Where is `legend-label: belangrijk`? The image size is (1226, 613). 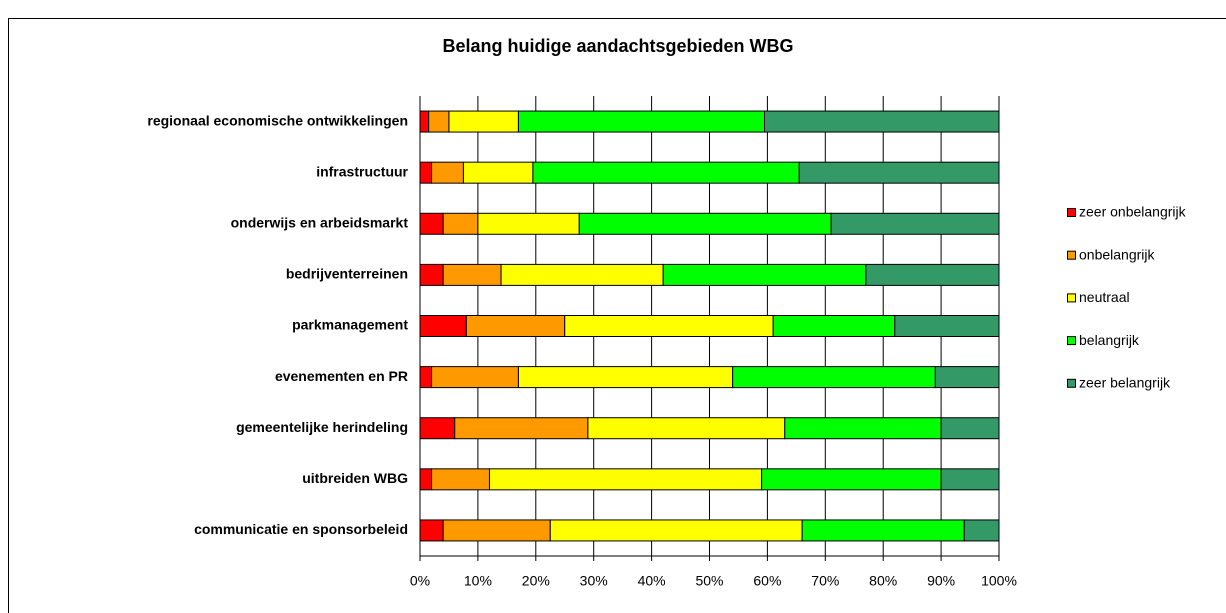 legend-label: belangrijk is located at coordinates (1109, 340).